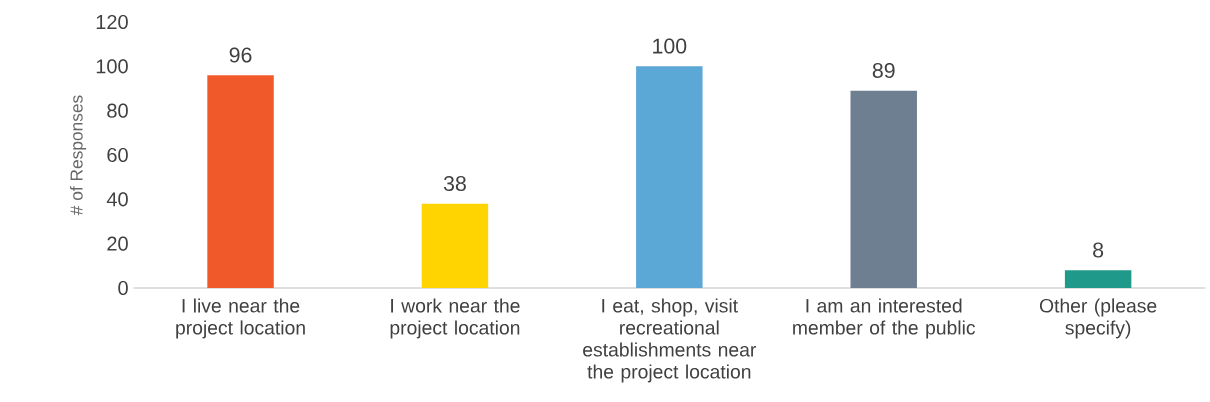 This screenshot has height=402, width=1210. Describe the element at coordinates (123, 288) in the screenshot. I see `y-tick-label: 0` at that location.